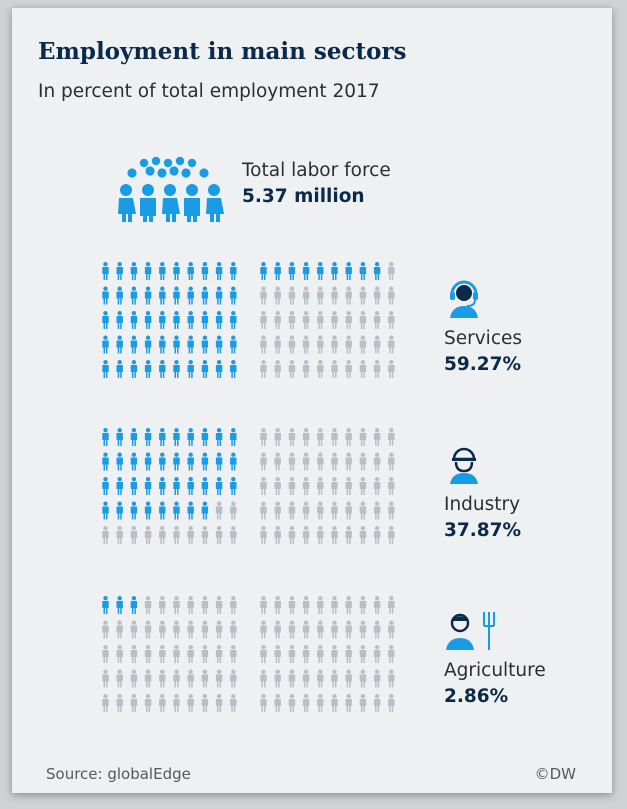  Describe the element at coordinates (495, 670) in the screenshot. I see `agriculture-label: Agriculture` at that location.